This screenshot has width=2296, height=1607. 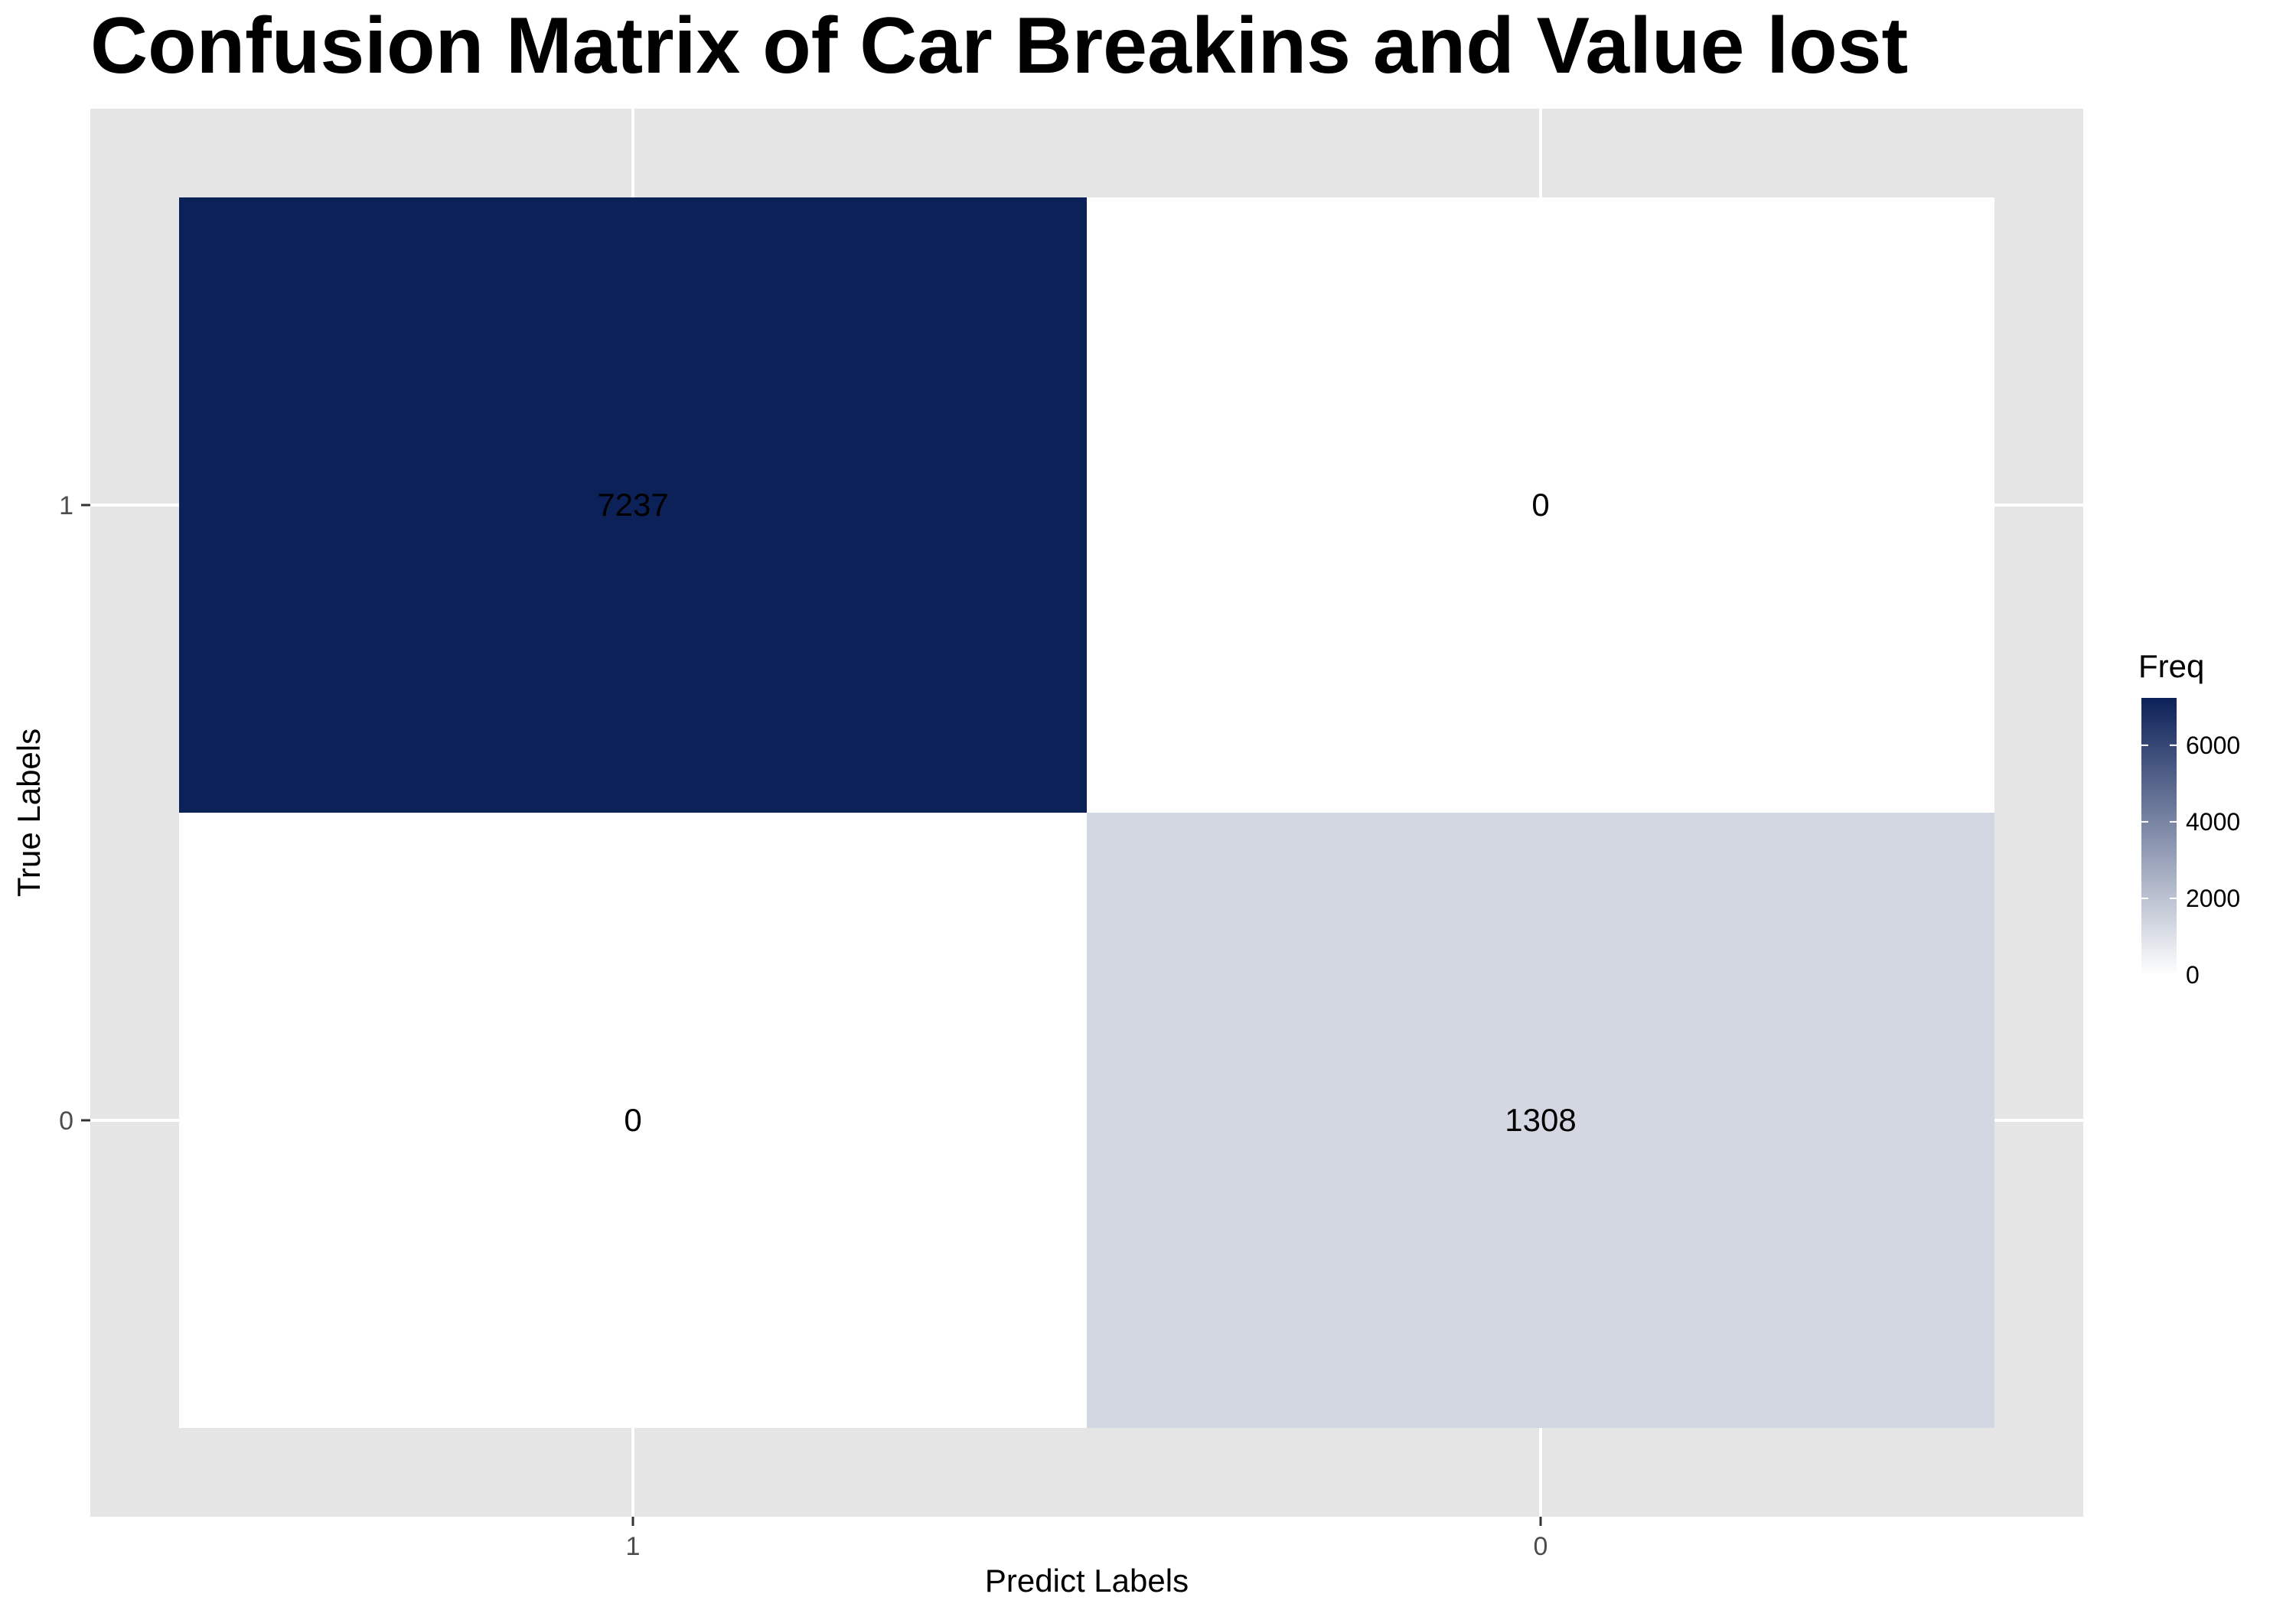 I want to click on legend-title: Freq, so click(x=2171, y=666).